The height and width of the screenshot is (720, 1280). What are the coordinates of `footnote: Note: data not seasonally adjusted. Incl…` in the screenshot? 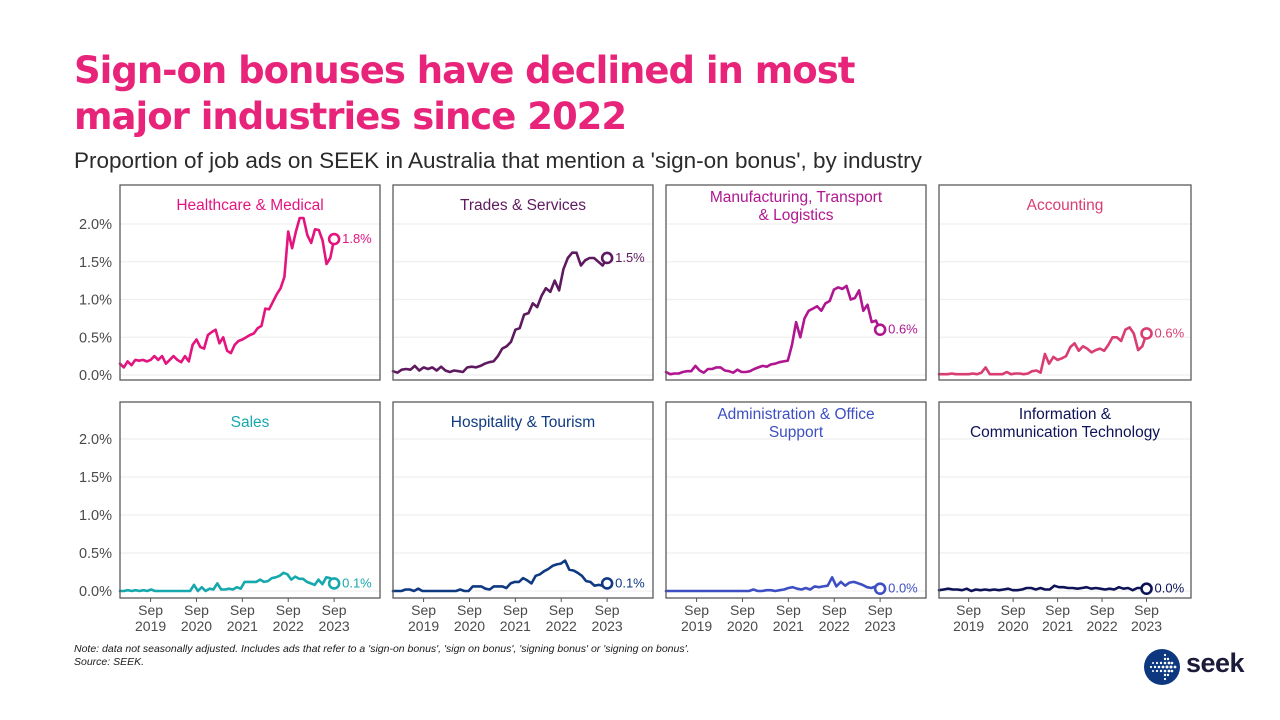 It's located at (382, 656).